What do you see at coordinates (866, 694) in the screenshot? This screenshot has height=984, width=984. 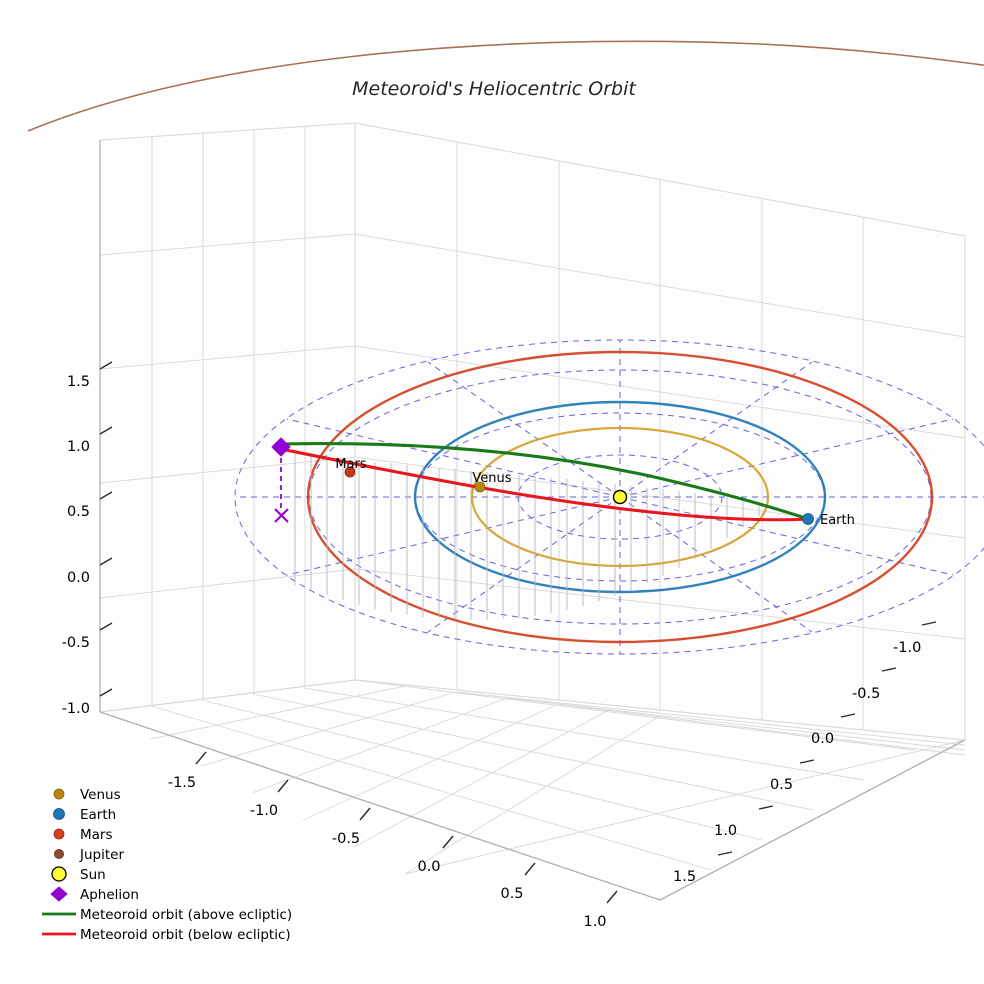 I see `y-tick-label: -0.5` at bounding box center [866, 694].